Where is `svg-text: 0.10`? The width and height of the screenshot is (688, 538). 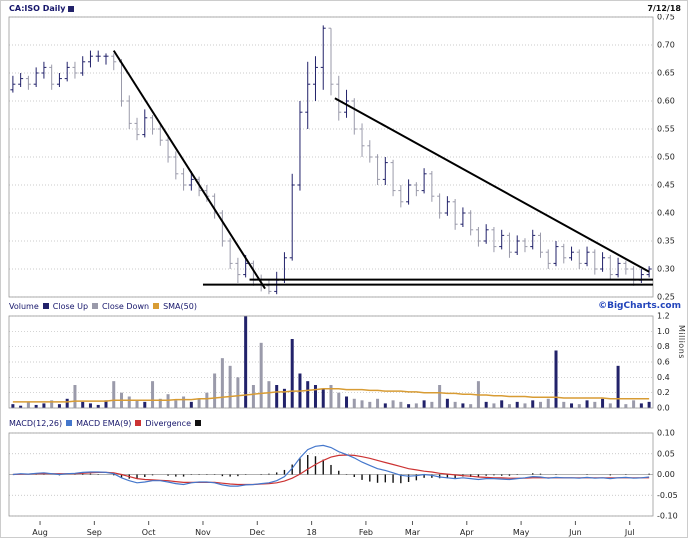
svg-text: 0.10 is located at coordinates (666, 433).